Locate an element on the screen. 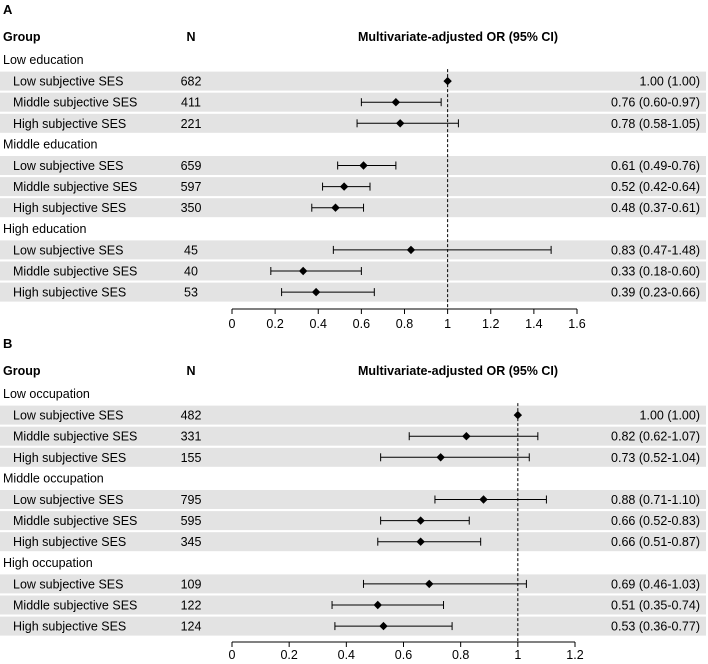 The height and width of the screenshot is (664, 708). row-n: 331 is located at coordinates (191, 437).